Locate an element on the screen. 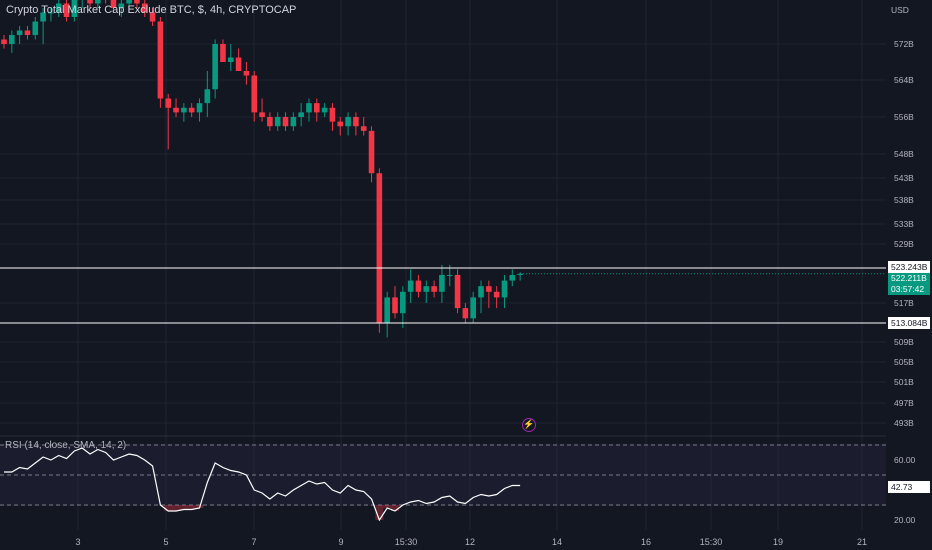  price-tick-label: 543B is located at coordinates (904, 178).